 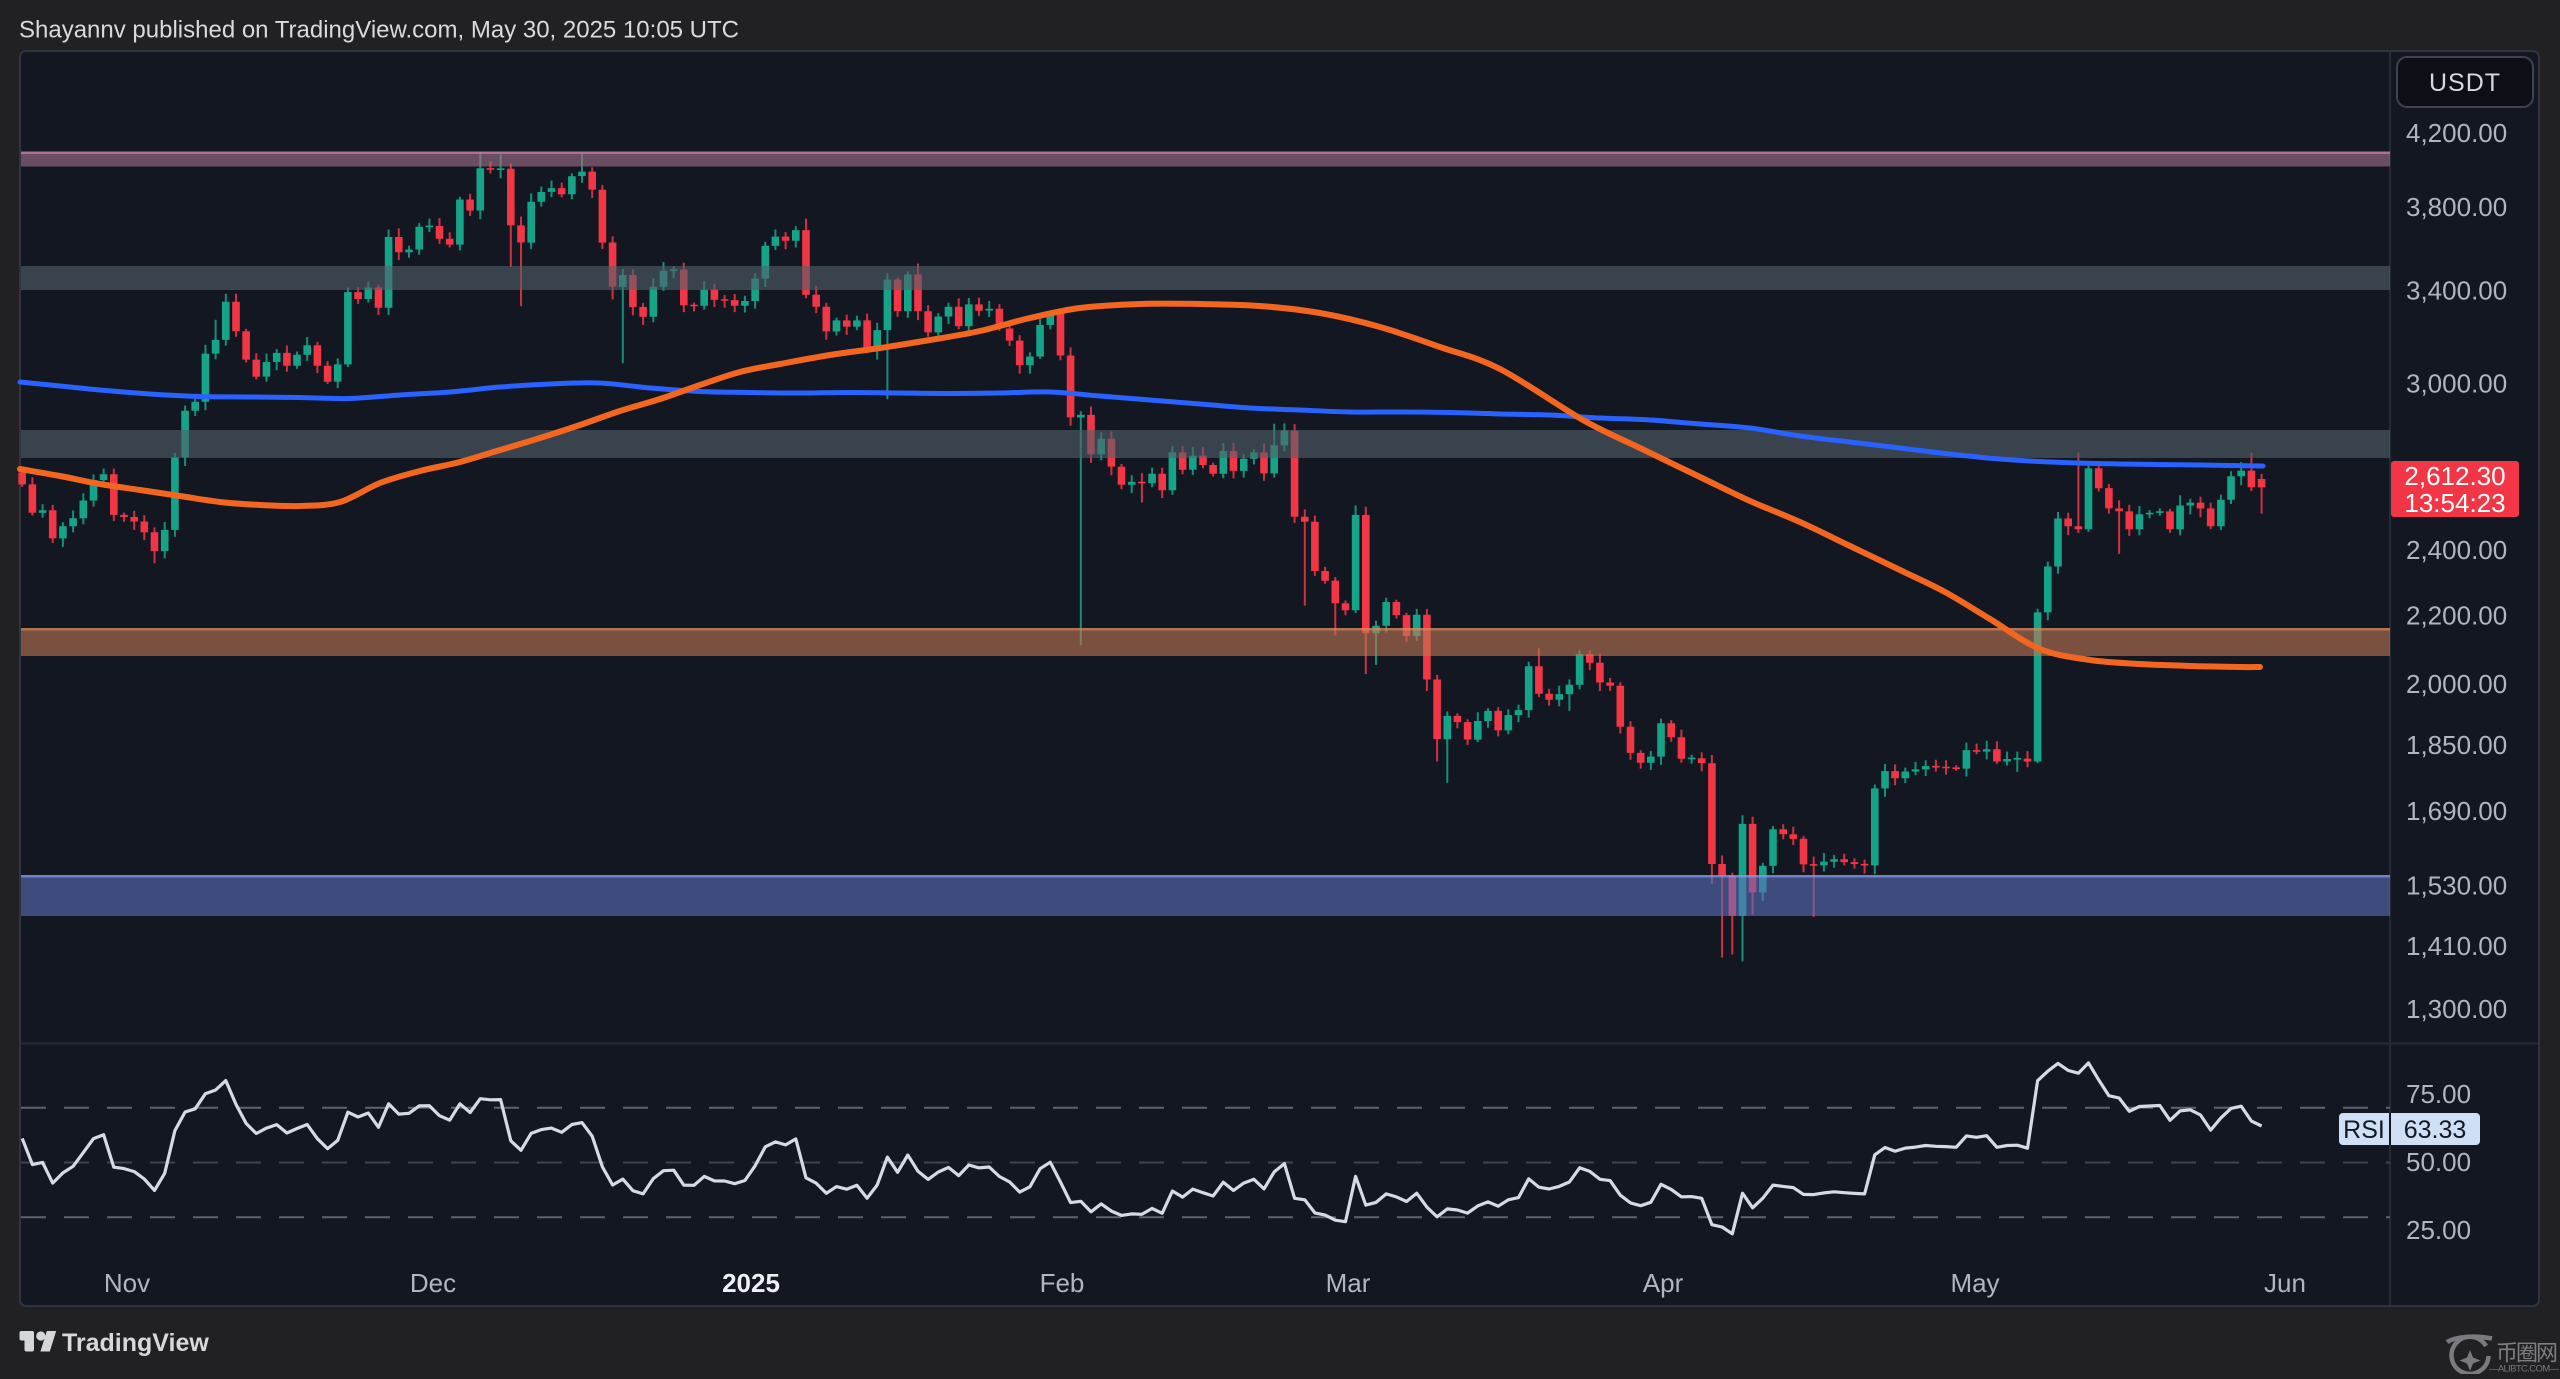 I want to click on svg-text: Nov, so click(x=127, y=1283).